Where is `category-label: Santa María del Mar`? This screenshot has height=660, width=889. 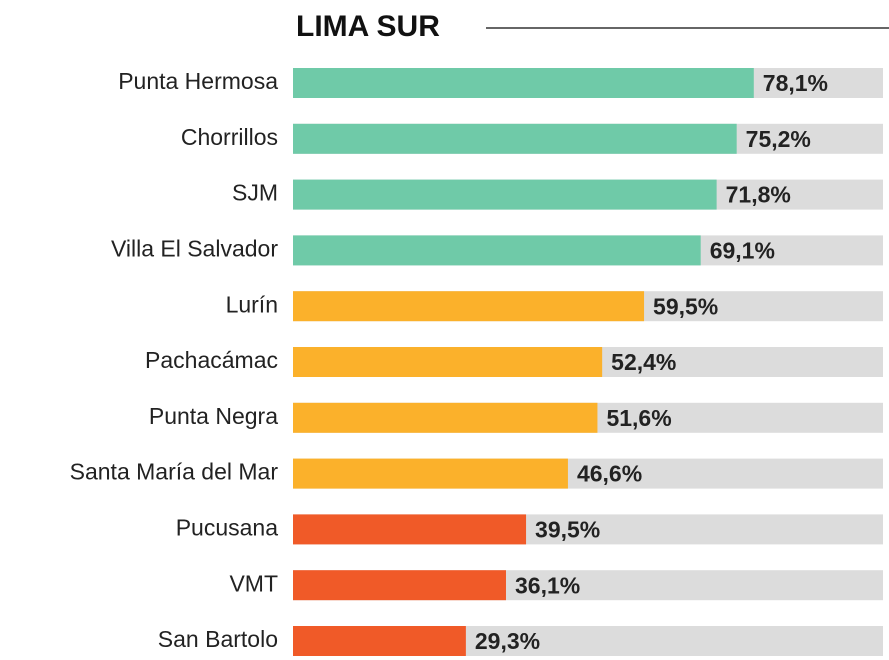
category-label: Santa María del Mar is located at coordinates (174, 472).